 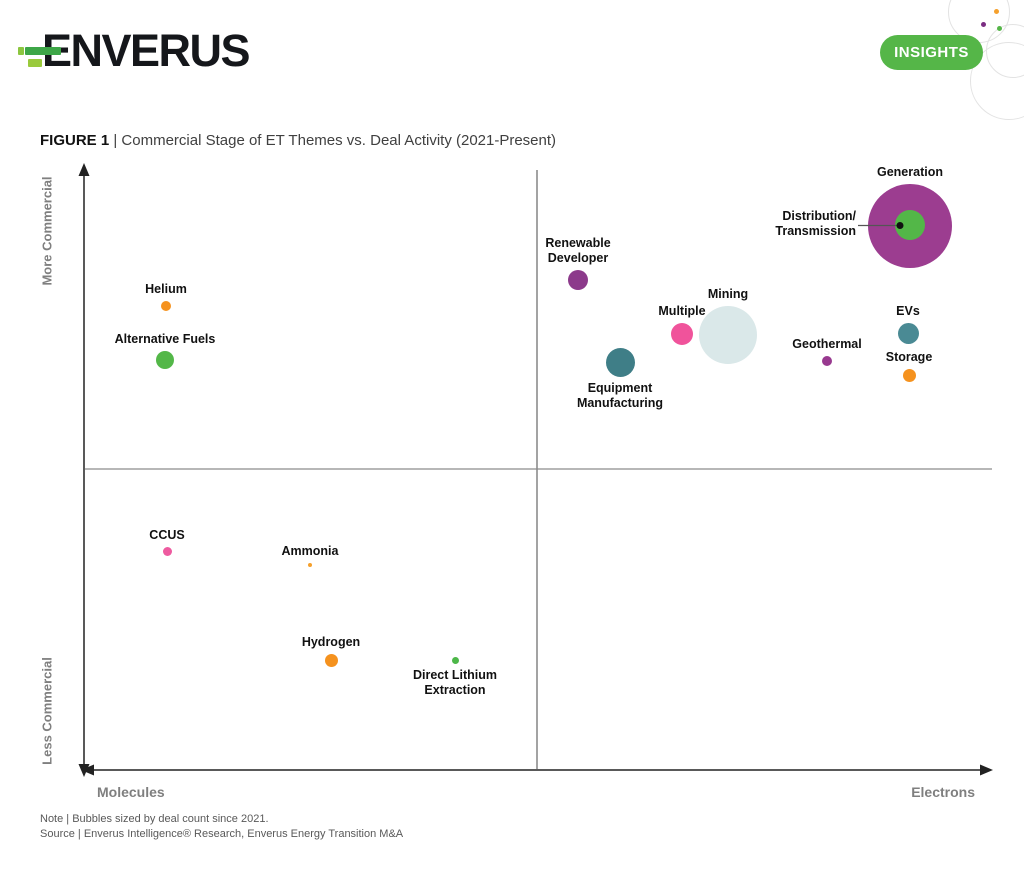 What do you see at coordinates (999, 28) in the screenshot?
I see `decorative-dot-green` at bounding box center [999, 28].